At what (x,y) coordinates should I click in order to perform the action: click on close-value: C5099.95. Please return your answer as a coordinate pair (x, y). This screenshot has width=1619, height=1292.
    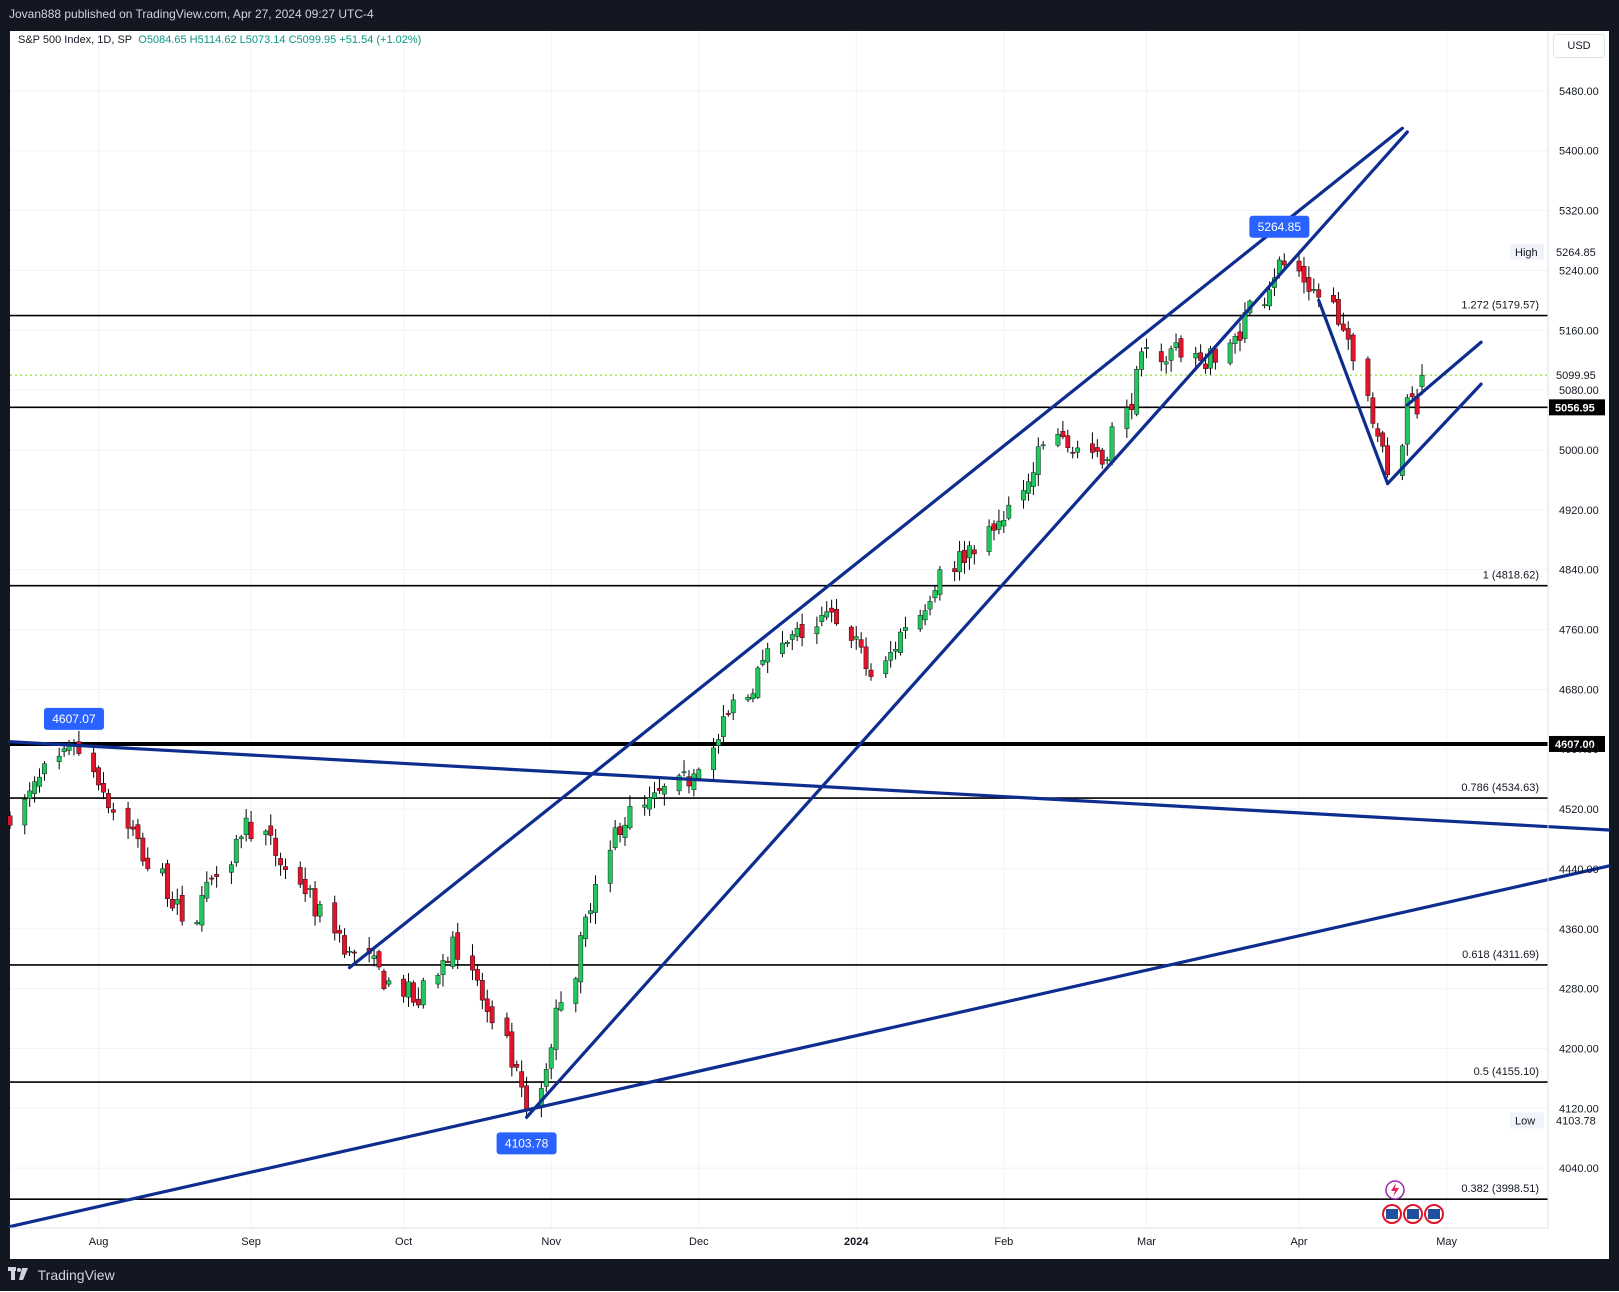
    Looking at the image, I should click on (312, 40).